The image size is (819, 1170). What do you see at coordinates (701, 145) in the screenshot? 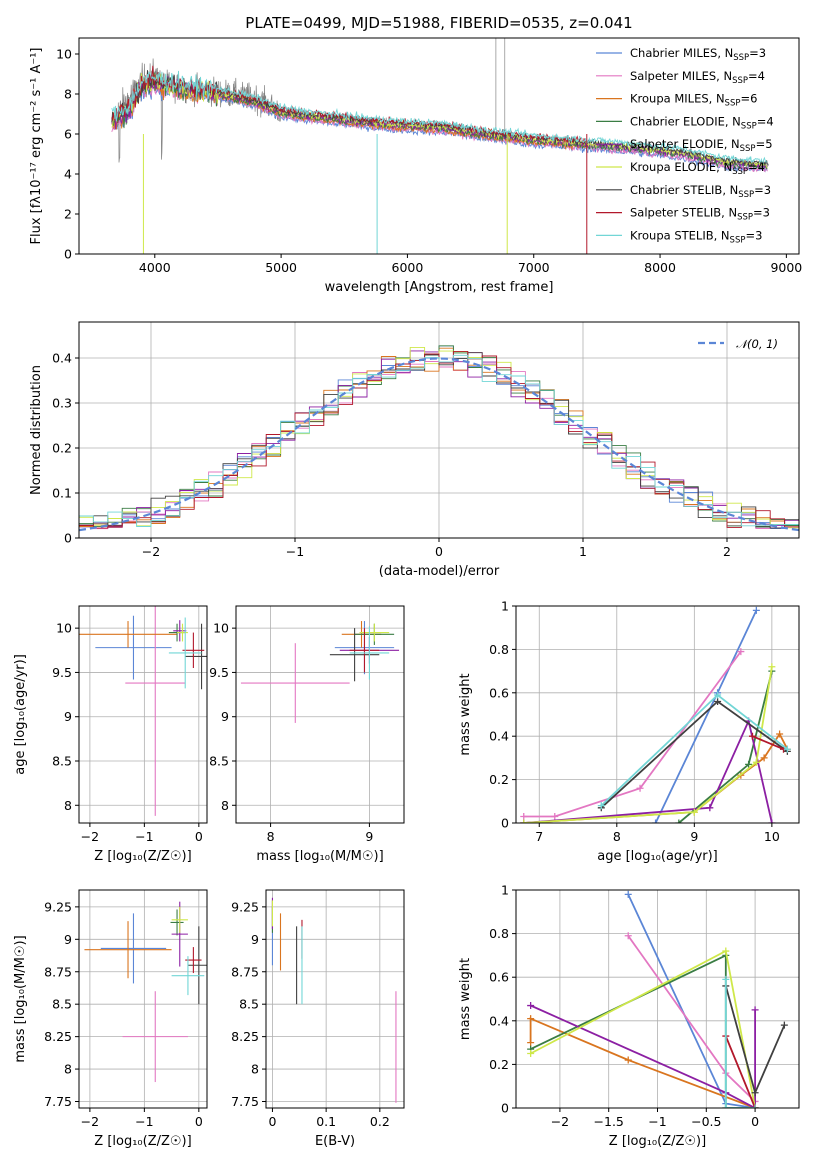
I see `legend-label-salpeter_elodie: Salpeter ELODIE, NSSP=5` at bounding box center [701, 145].